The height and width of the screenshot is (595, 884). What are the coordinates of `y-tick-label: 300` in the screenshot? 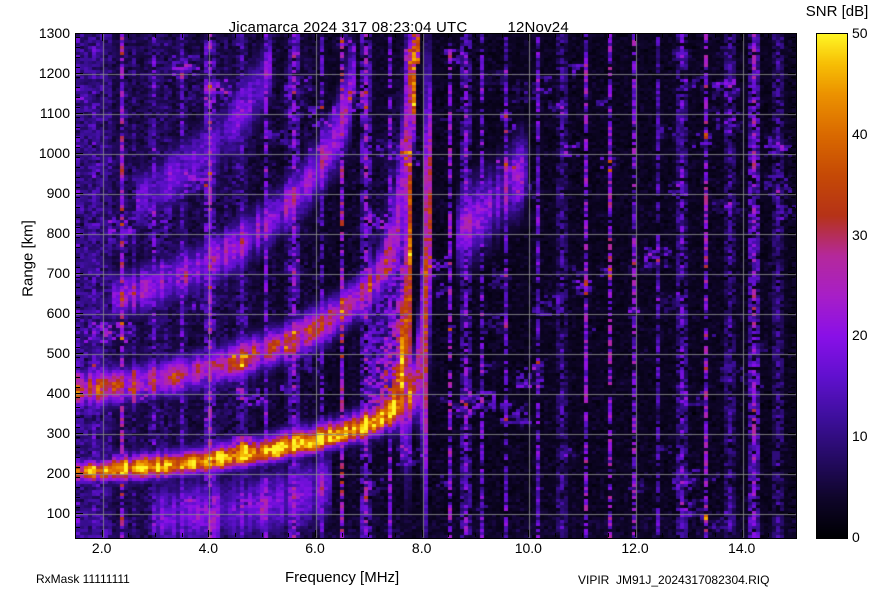 It's located at (58, 433).